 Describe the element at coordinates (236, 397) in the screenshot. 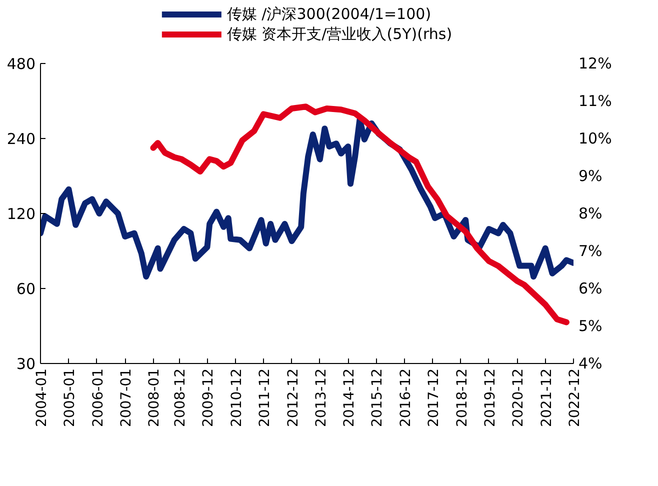

I see `x-tick-label: 2010-12` at that location.